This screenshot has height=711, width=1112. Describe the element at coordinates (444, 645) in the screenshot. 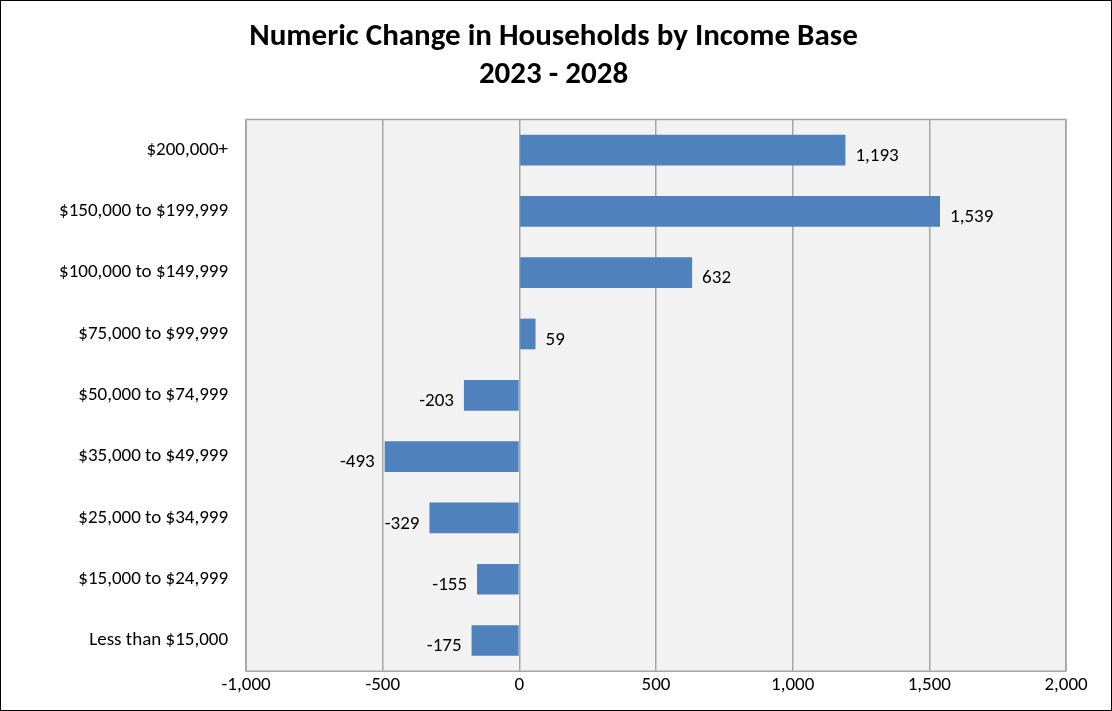

I see `data-label: -175` at that location.